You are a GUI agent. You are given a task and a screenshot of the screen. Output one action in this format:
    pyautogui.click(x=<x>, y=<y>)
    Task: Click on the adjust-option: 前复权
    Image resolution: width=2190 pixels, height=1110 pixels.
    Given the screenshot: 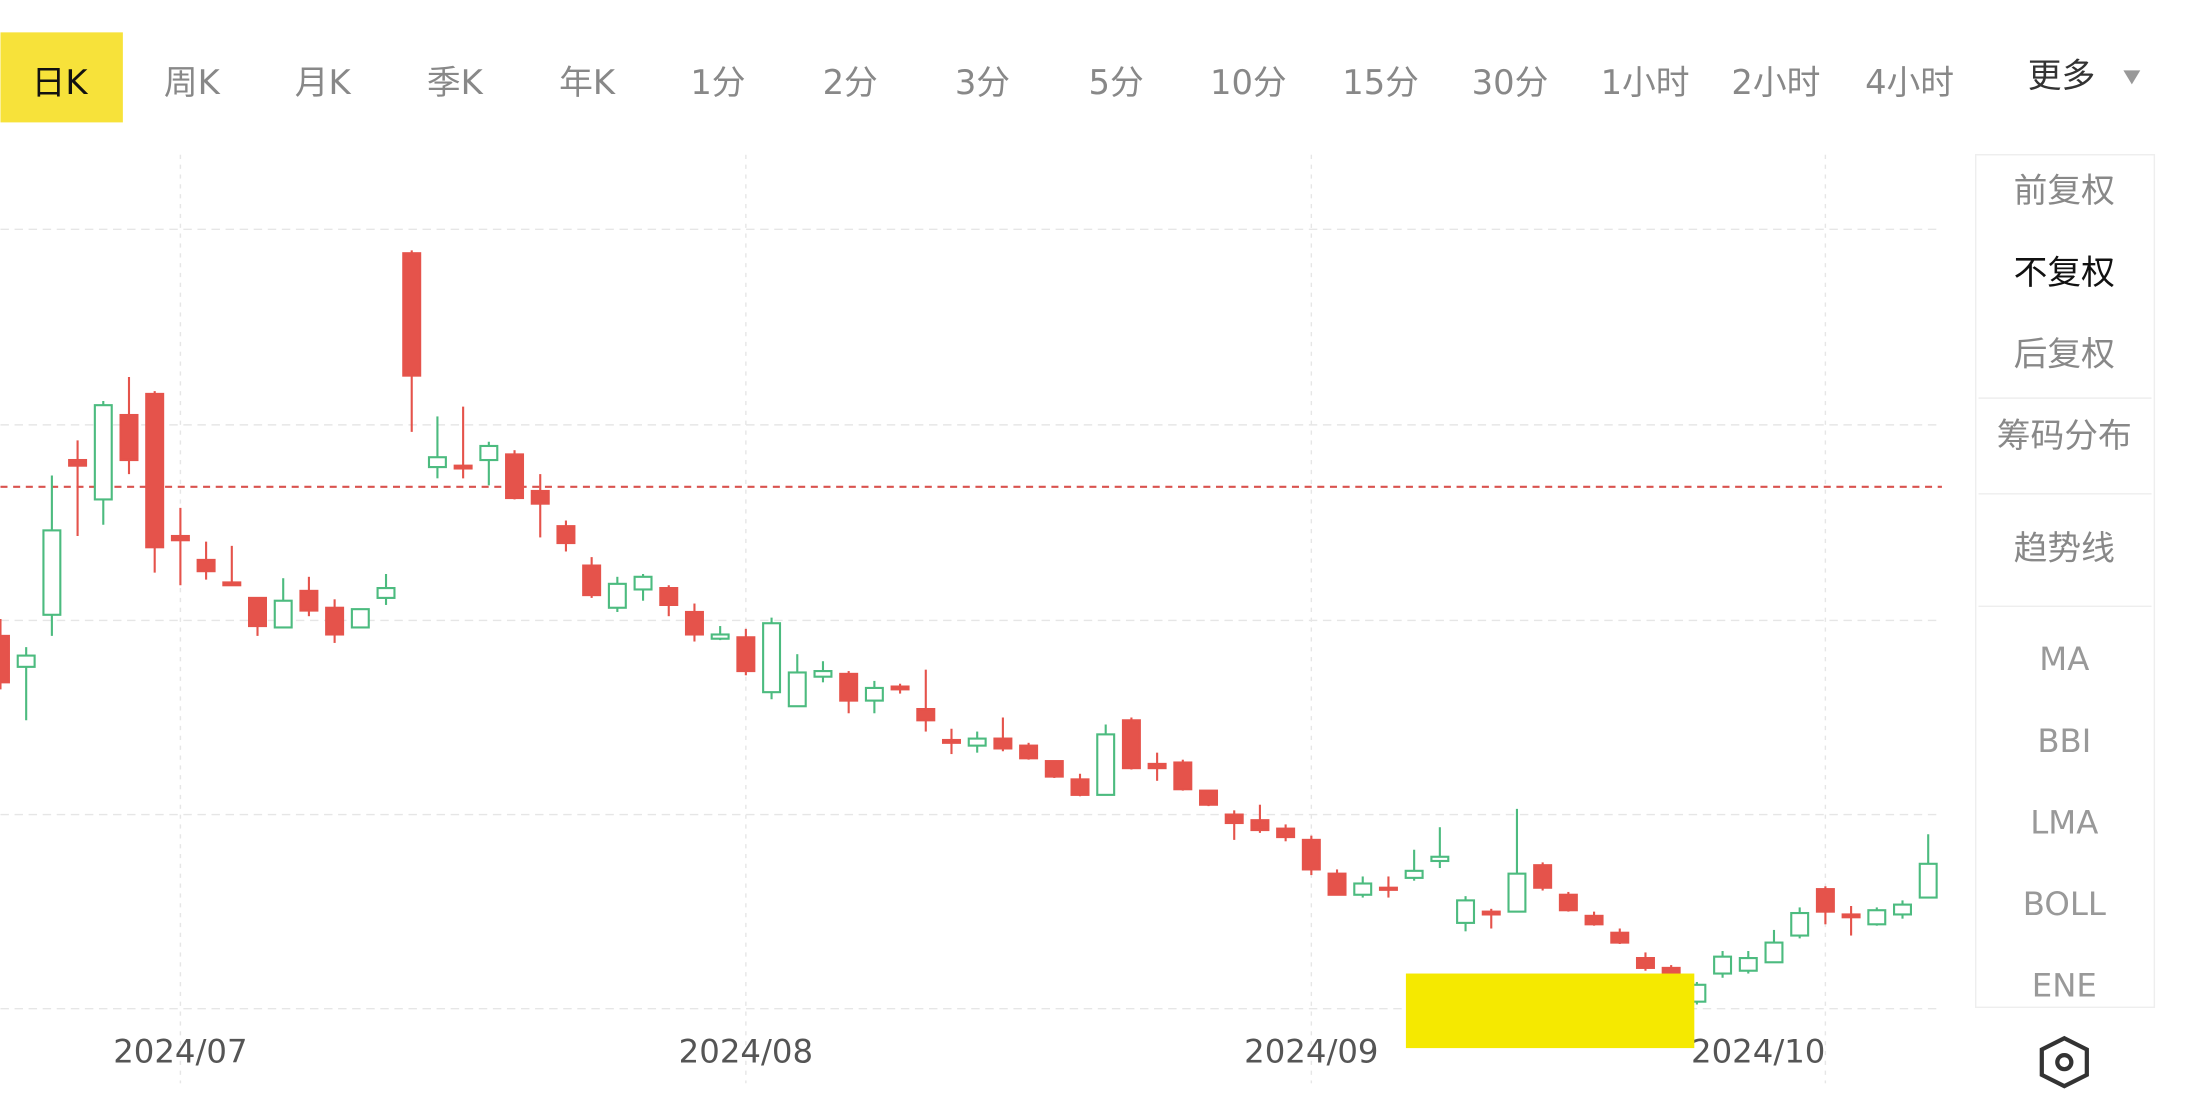 What is the action you would take?
    pyautogui.click(x=2064, y=190)
    